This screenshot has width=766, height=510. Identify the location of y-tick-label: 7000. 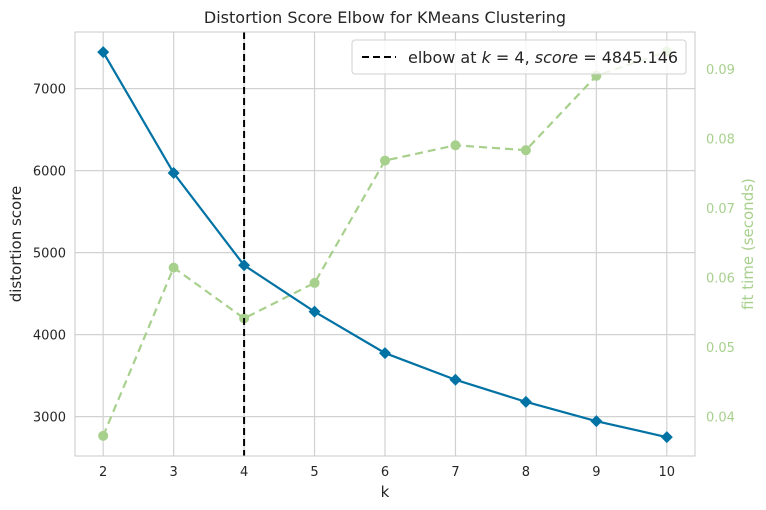
(49, 90).